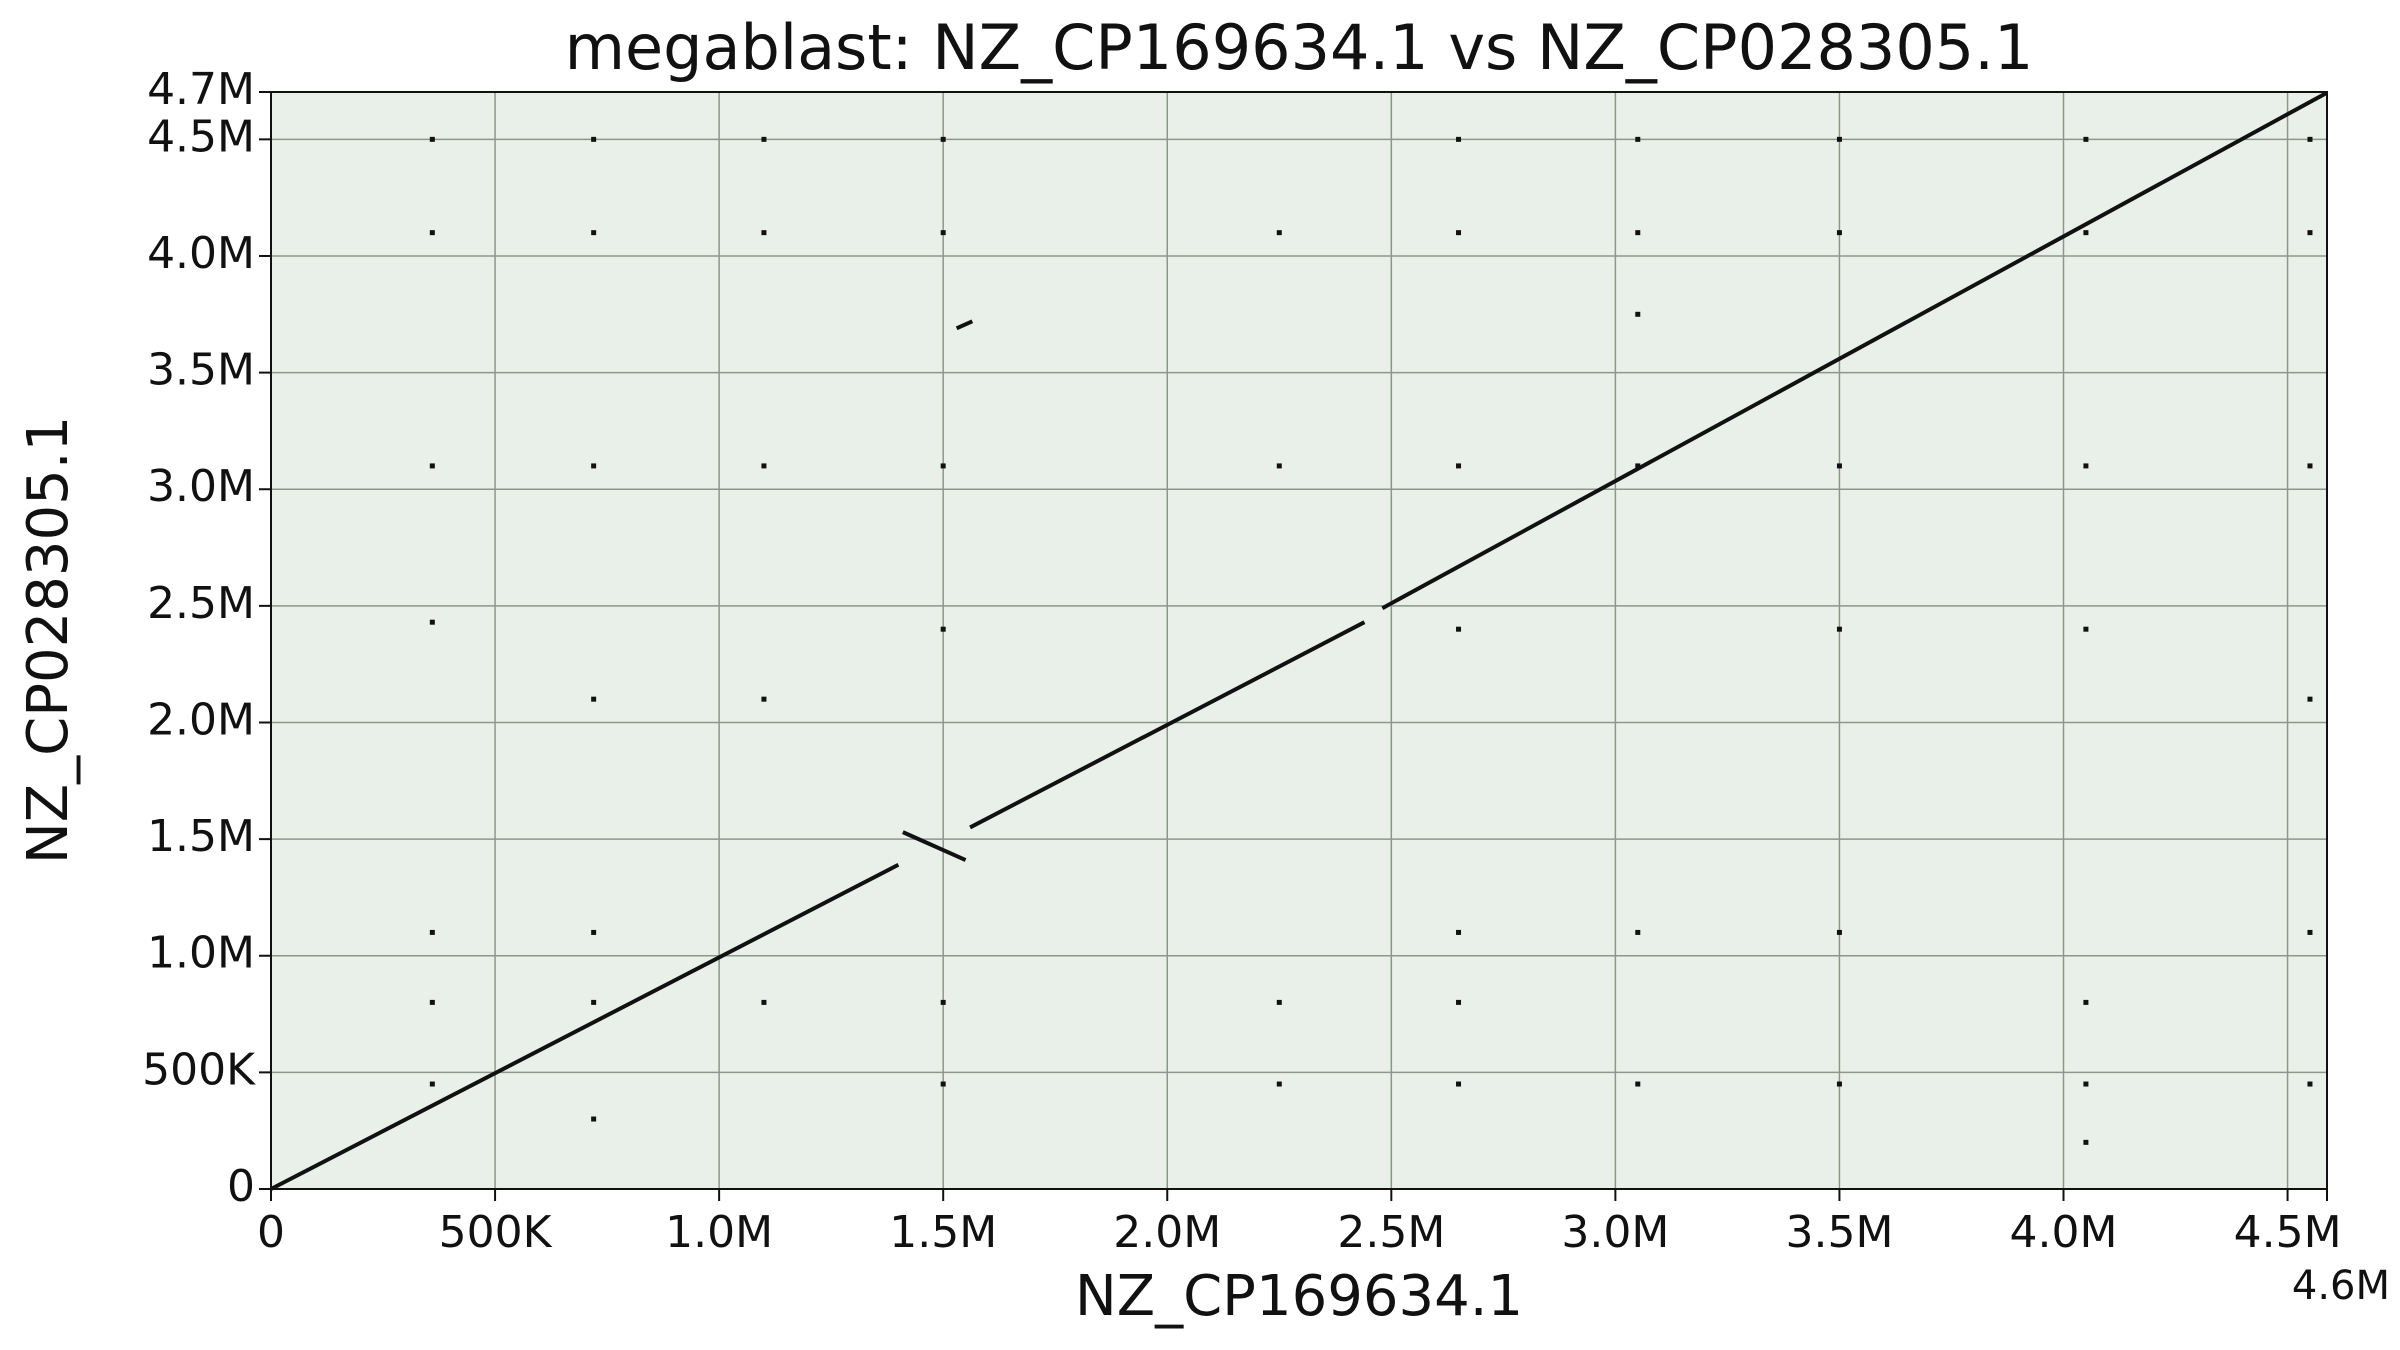 The image size is (2400, 1350). Describe the element at coordinates (201, 486) in the screenshot. I see `y-tick-label: 3.0M` at that location.